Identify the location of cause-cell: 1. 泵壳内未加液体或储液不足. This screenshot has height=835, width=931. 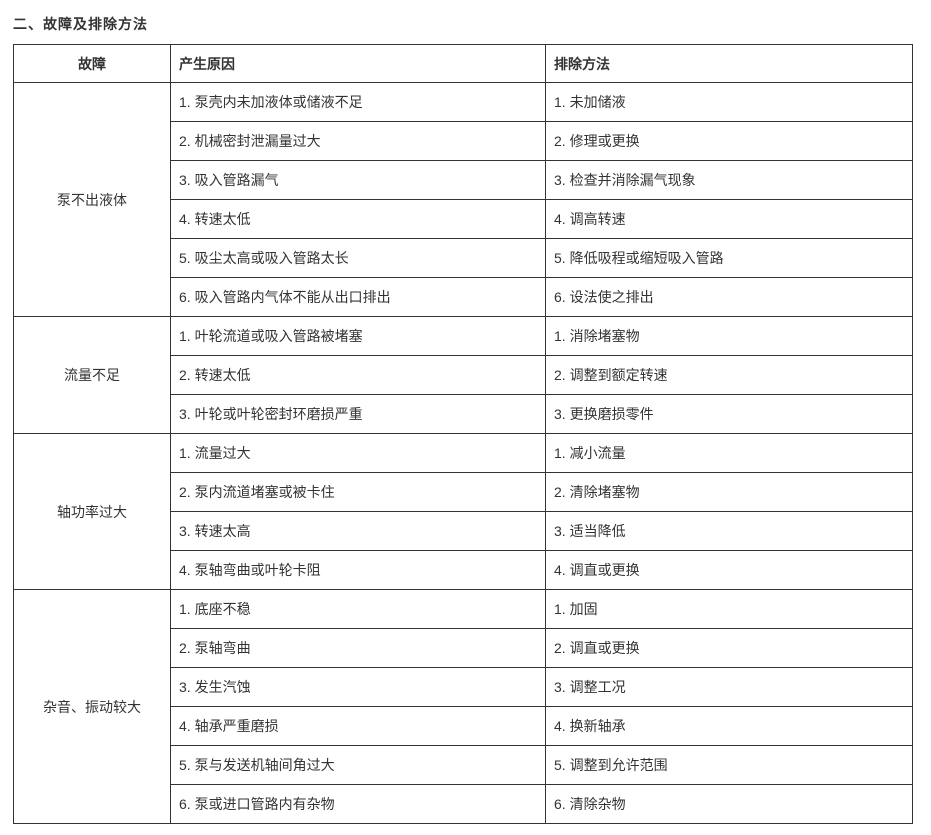
(358, 102).